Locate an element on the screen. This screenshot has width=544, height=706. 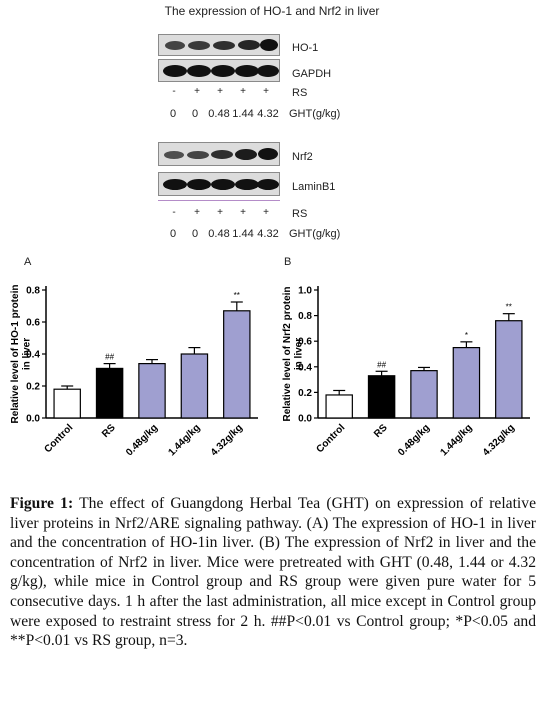
ho1-blot is located at coordinates (219, 45).